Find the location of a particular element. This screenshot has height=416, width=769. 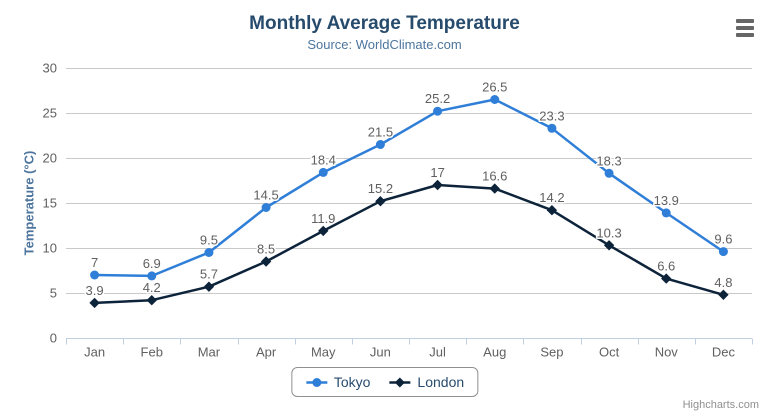

x-axis-label: Aug is located at coordinates (494, 352).